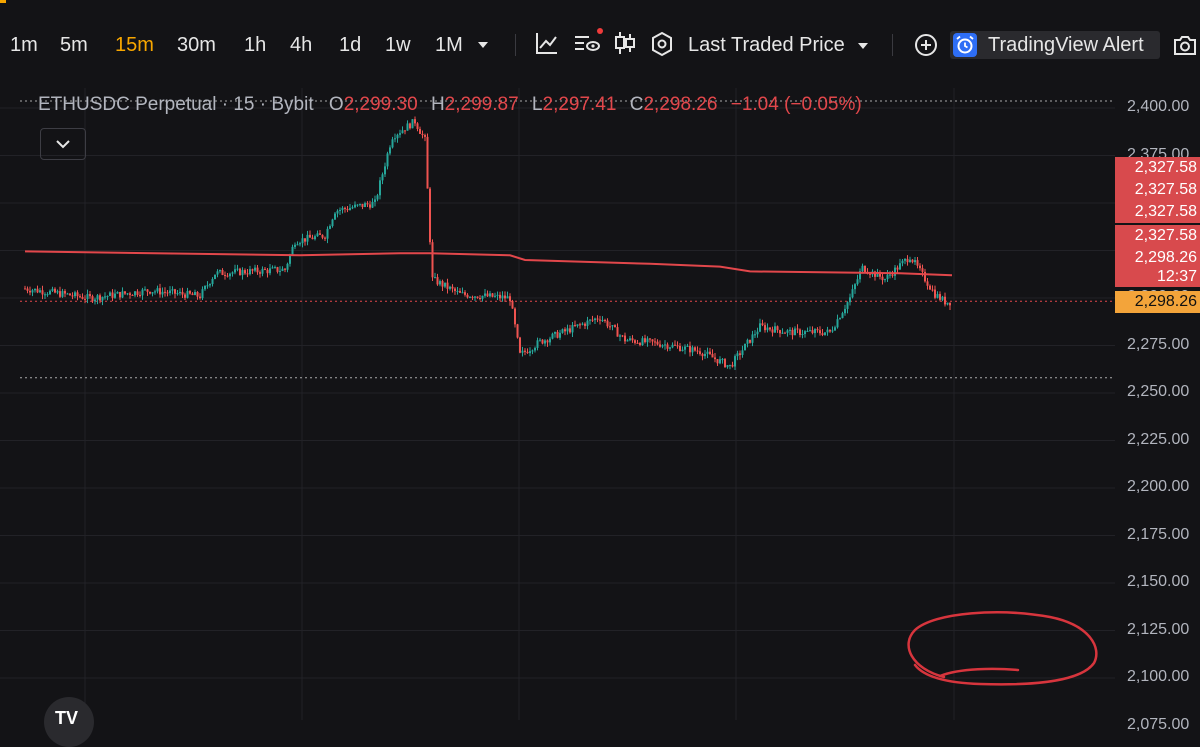 This screenshot has width=1200, height=747. Describe the element at coordinates (662, 44) in the screenshot. I see `hexagon-settings-icon` at that location.